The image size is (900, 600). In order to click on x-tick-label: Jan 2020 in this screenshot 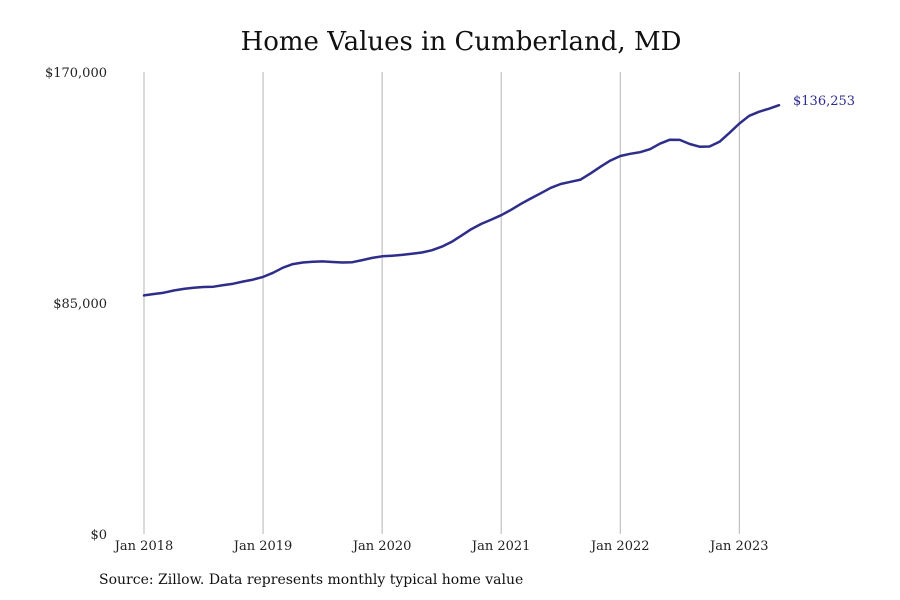, I will do `click(381, 546)`.